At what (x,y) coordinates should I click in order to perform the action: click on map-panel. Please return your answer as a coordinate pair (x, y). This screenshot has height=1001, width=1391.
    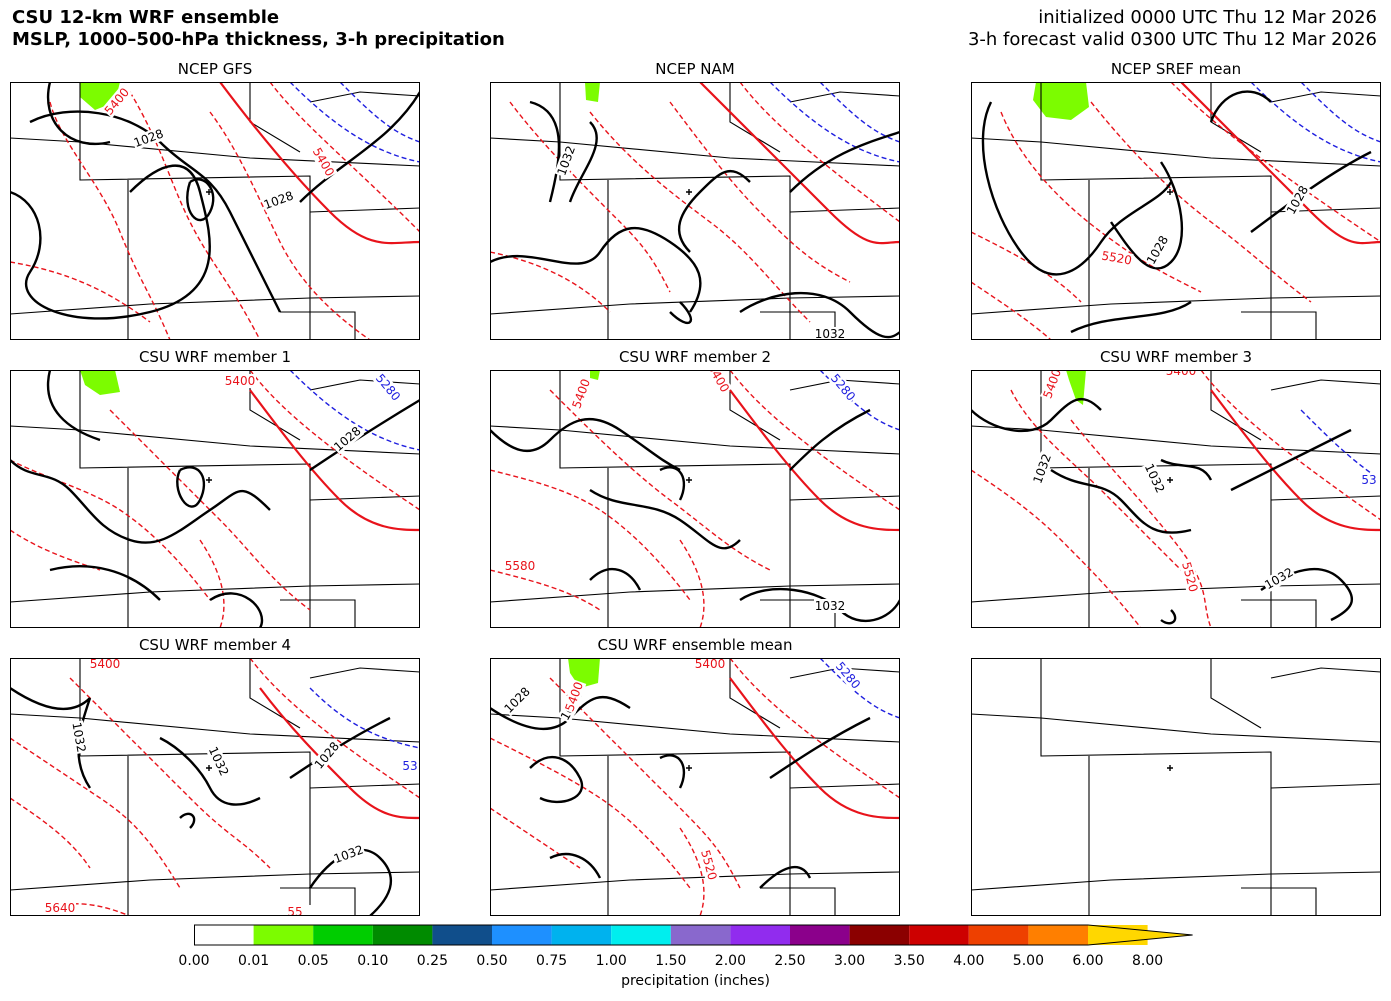
    Looking at the image, I should click on (1176, 787).